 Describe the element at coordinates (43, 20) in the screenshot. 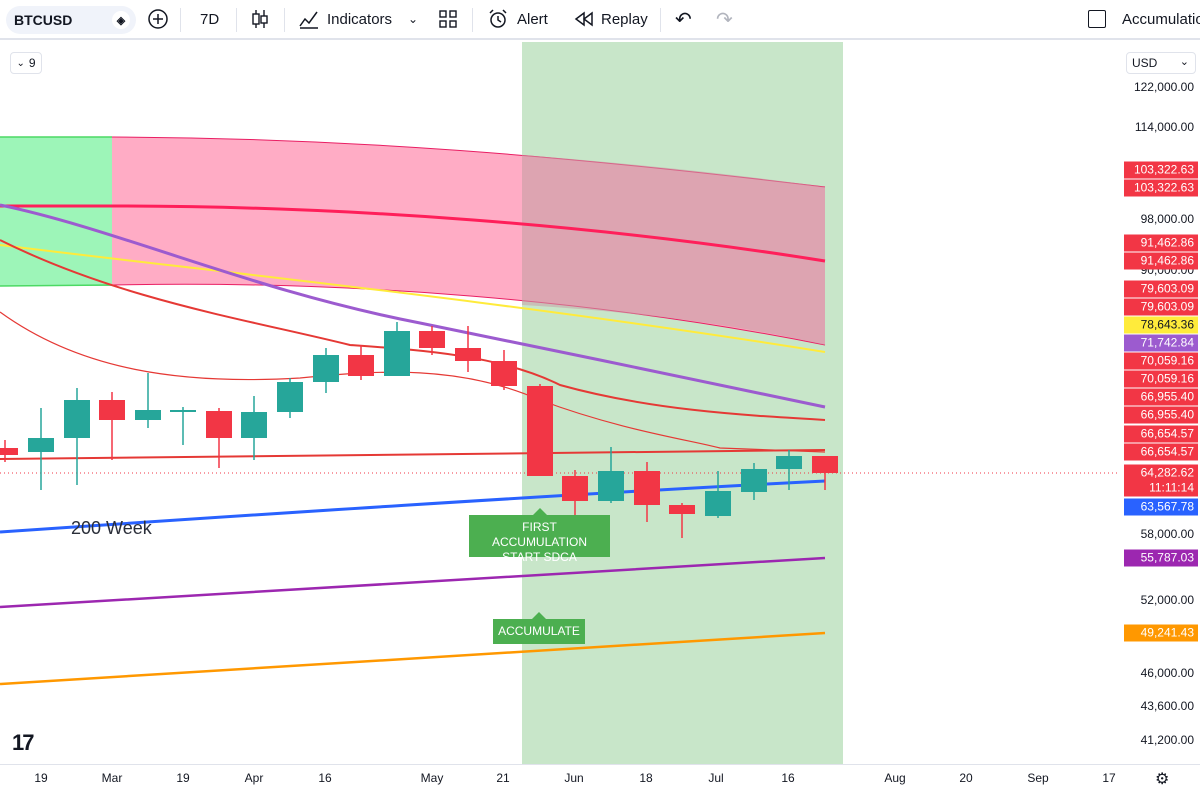

I see `symbol-name: BTCUSD` at that location.